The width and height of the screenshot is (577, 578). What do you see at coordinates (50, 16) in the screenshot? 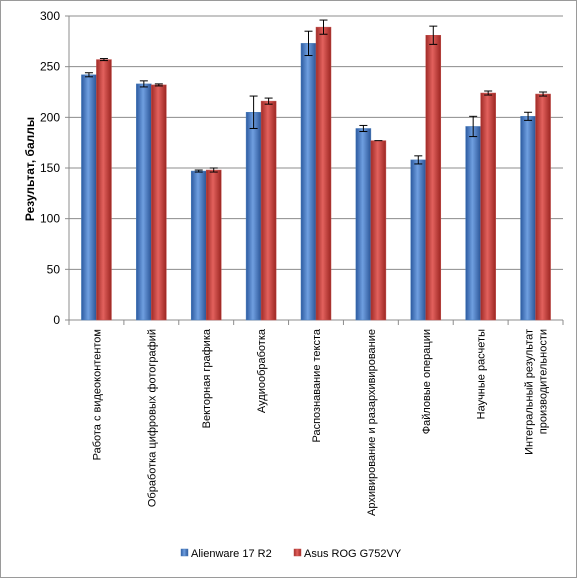
I see `y-tick-label: 300` at bounding box center [50, 16].